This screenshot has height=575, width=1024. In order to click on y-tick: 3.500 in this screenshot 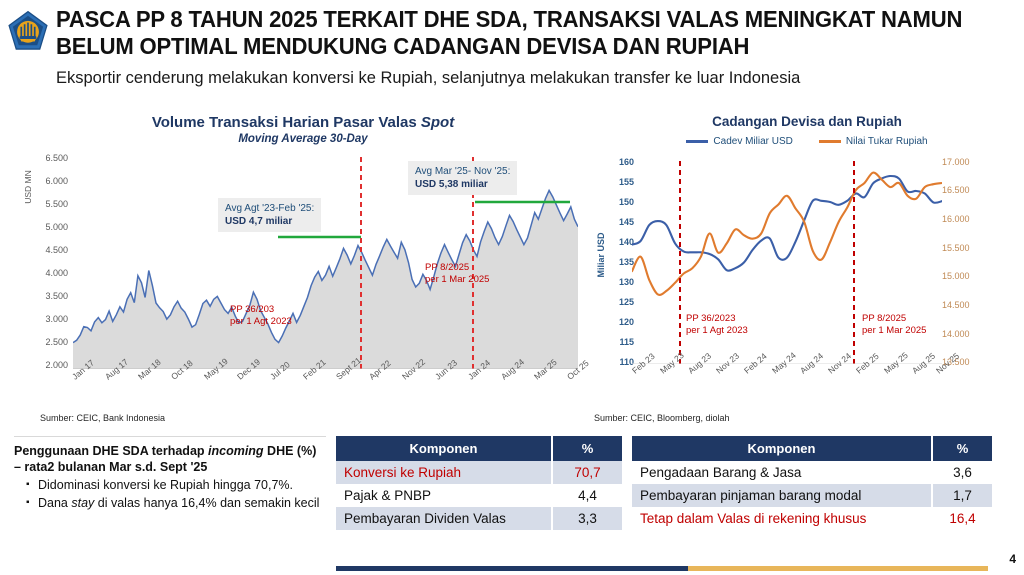, I will do `click(56, 296)`.